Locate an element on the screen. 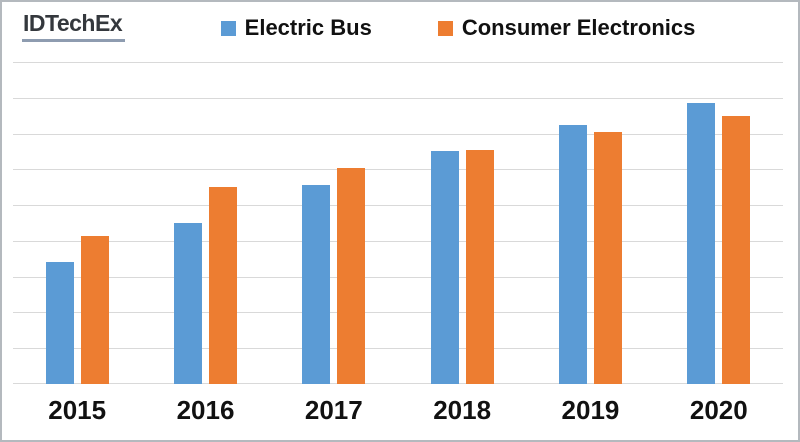 Image resolution: width=800 pixels, height=442 pixels. bar-group-2020 is located at coordinates (719, 223).